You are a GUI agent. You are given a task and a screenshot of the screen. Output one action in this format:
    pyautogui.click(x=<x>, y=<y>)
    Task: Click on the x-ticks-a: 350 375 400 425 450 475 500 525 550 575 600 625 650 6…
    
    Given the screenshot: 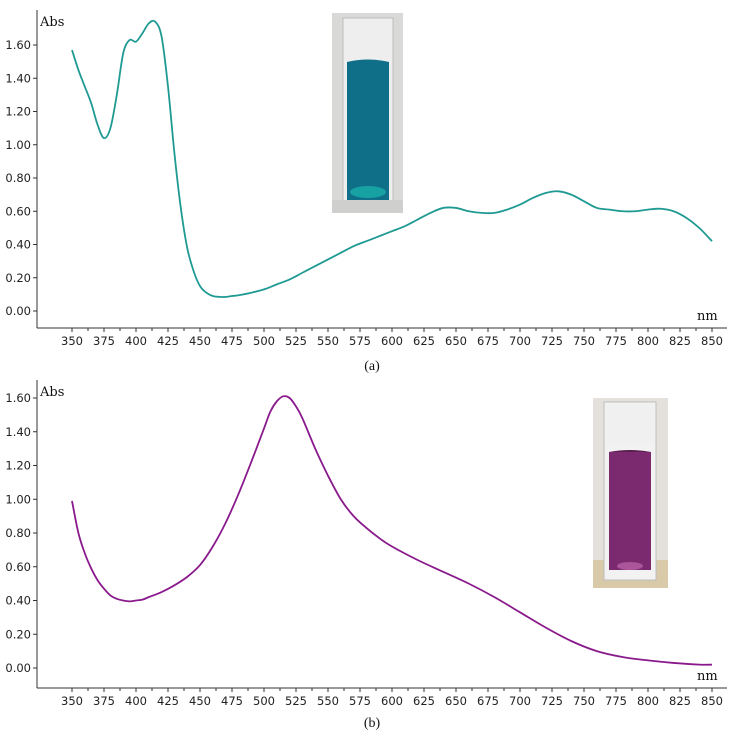 What is the action you would take?
    pyautogui.click(x=392, y=338)
    